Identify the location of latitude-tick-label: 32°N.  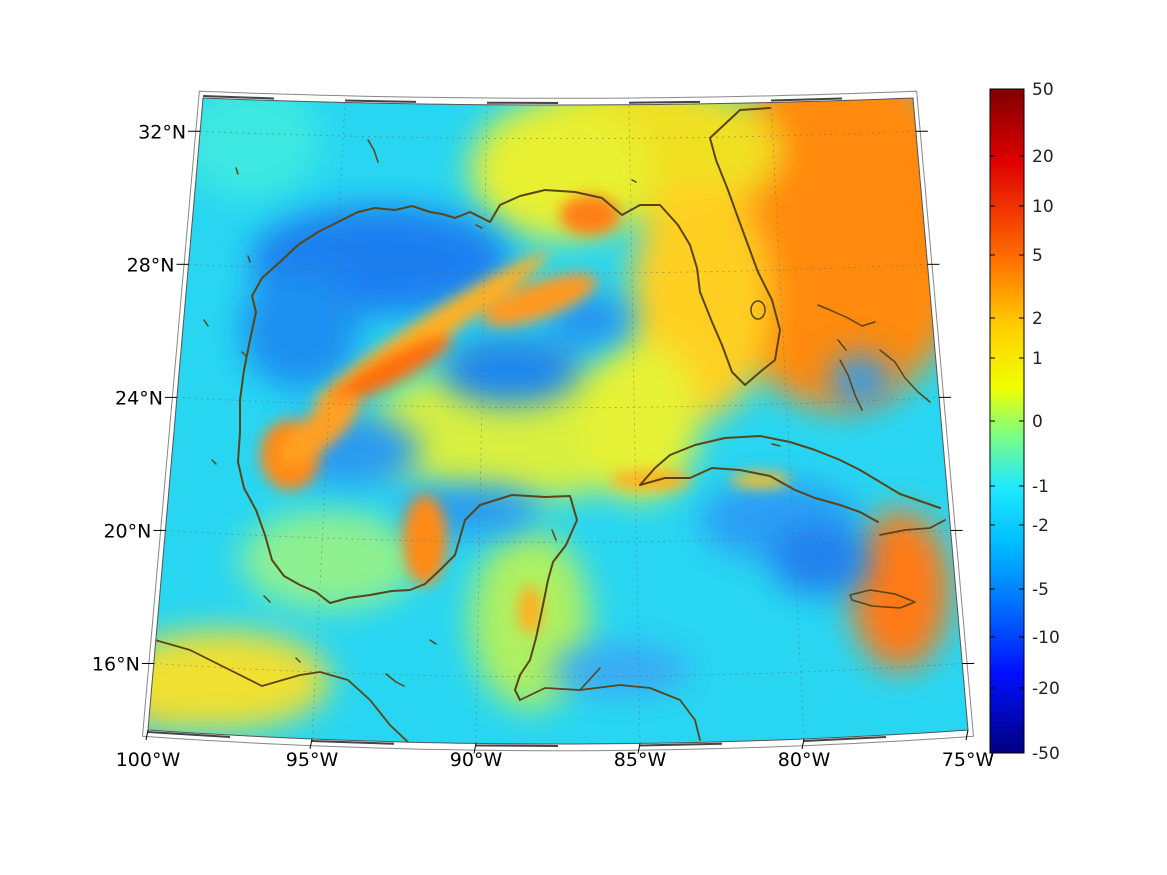
(162, 132).